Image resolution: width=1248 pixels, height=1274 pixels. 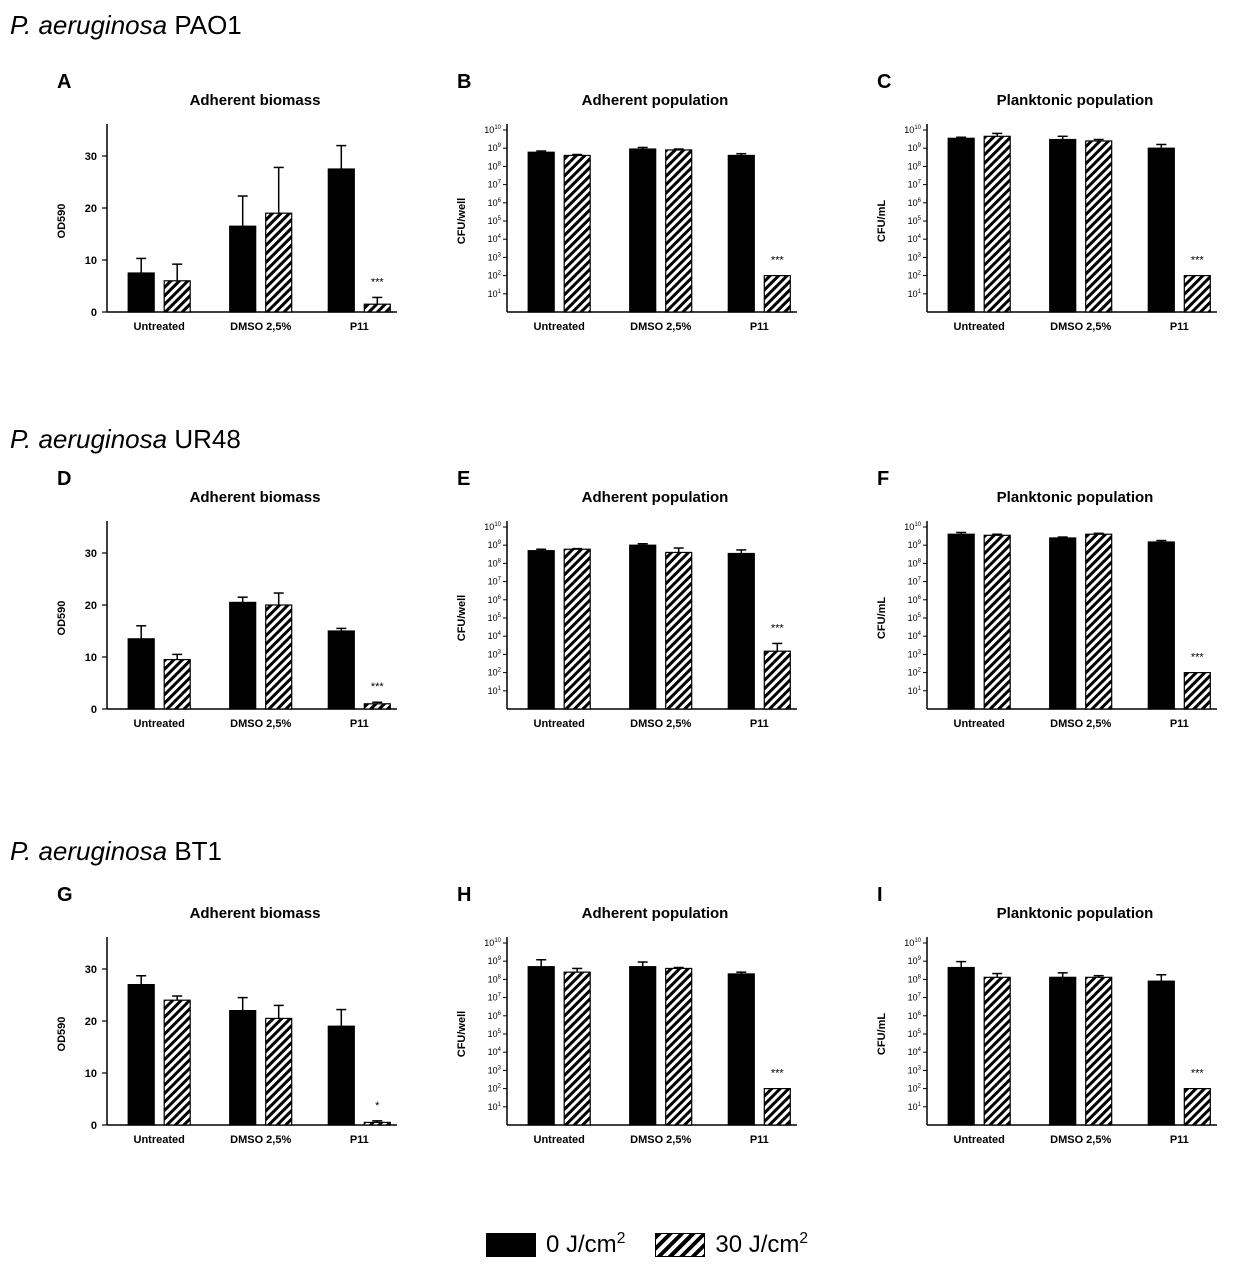 I want to click on strain-name: UR48, so click(x=207, y=439).